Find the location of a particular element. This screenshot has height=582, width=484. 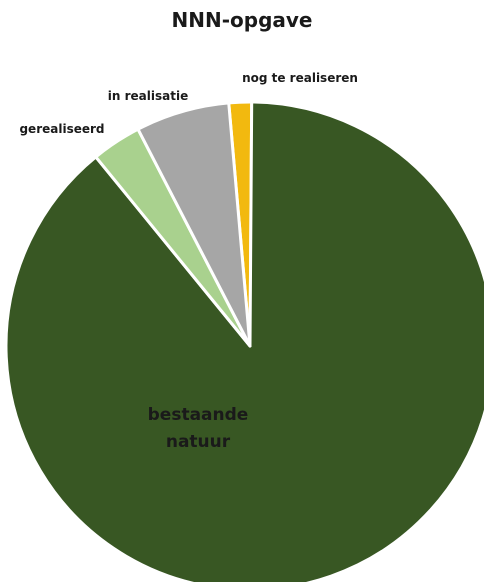

slice-label-gerealiseerd: gerealiseerd is located at coordinates (61, 129).